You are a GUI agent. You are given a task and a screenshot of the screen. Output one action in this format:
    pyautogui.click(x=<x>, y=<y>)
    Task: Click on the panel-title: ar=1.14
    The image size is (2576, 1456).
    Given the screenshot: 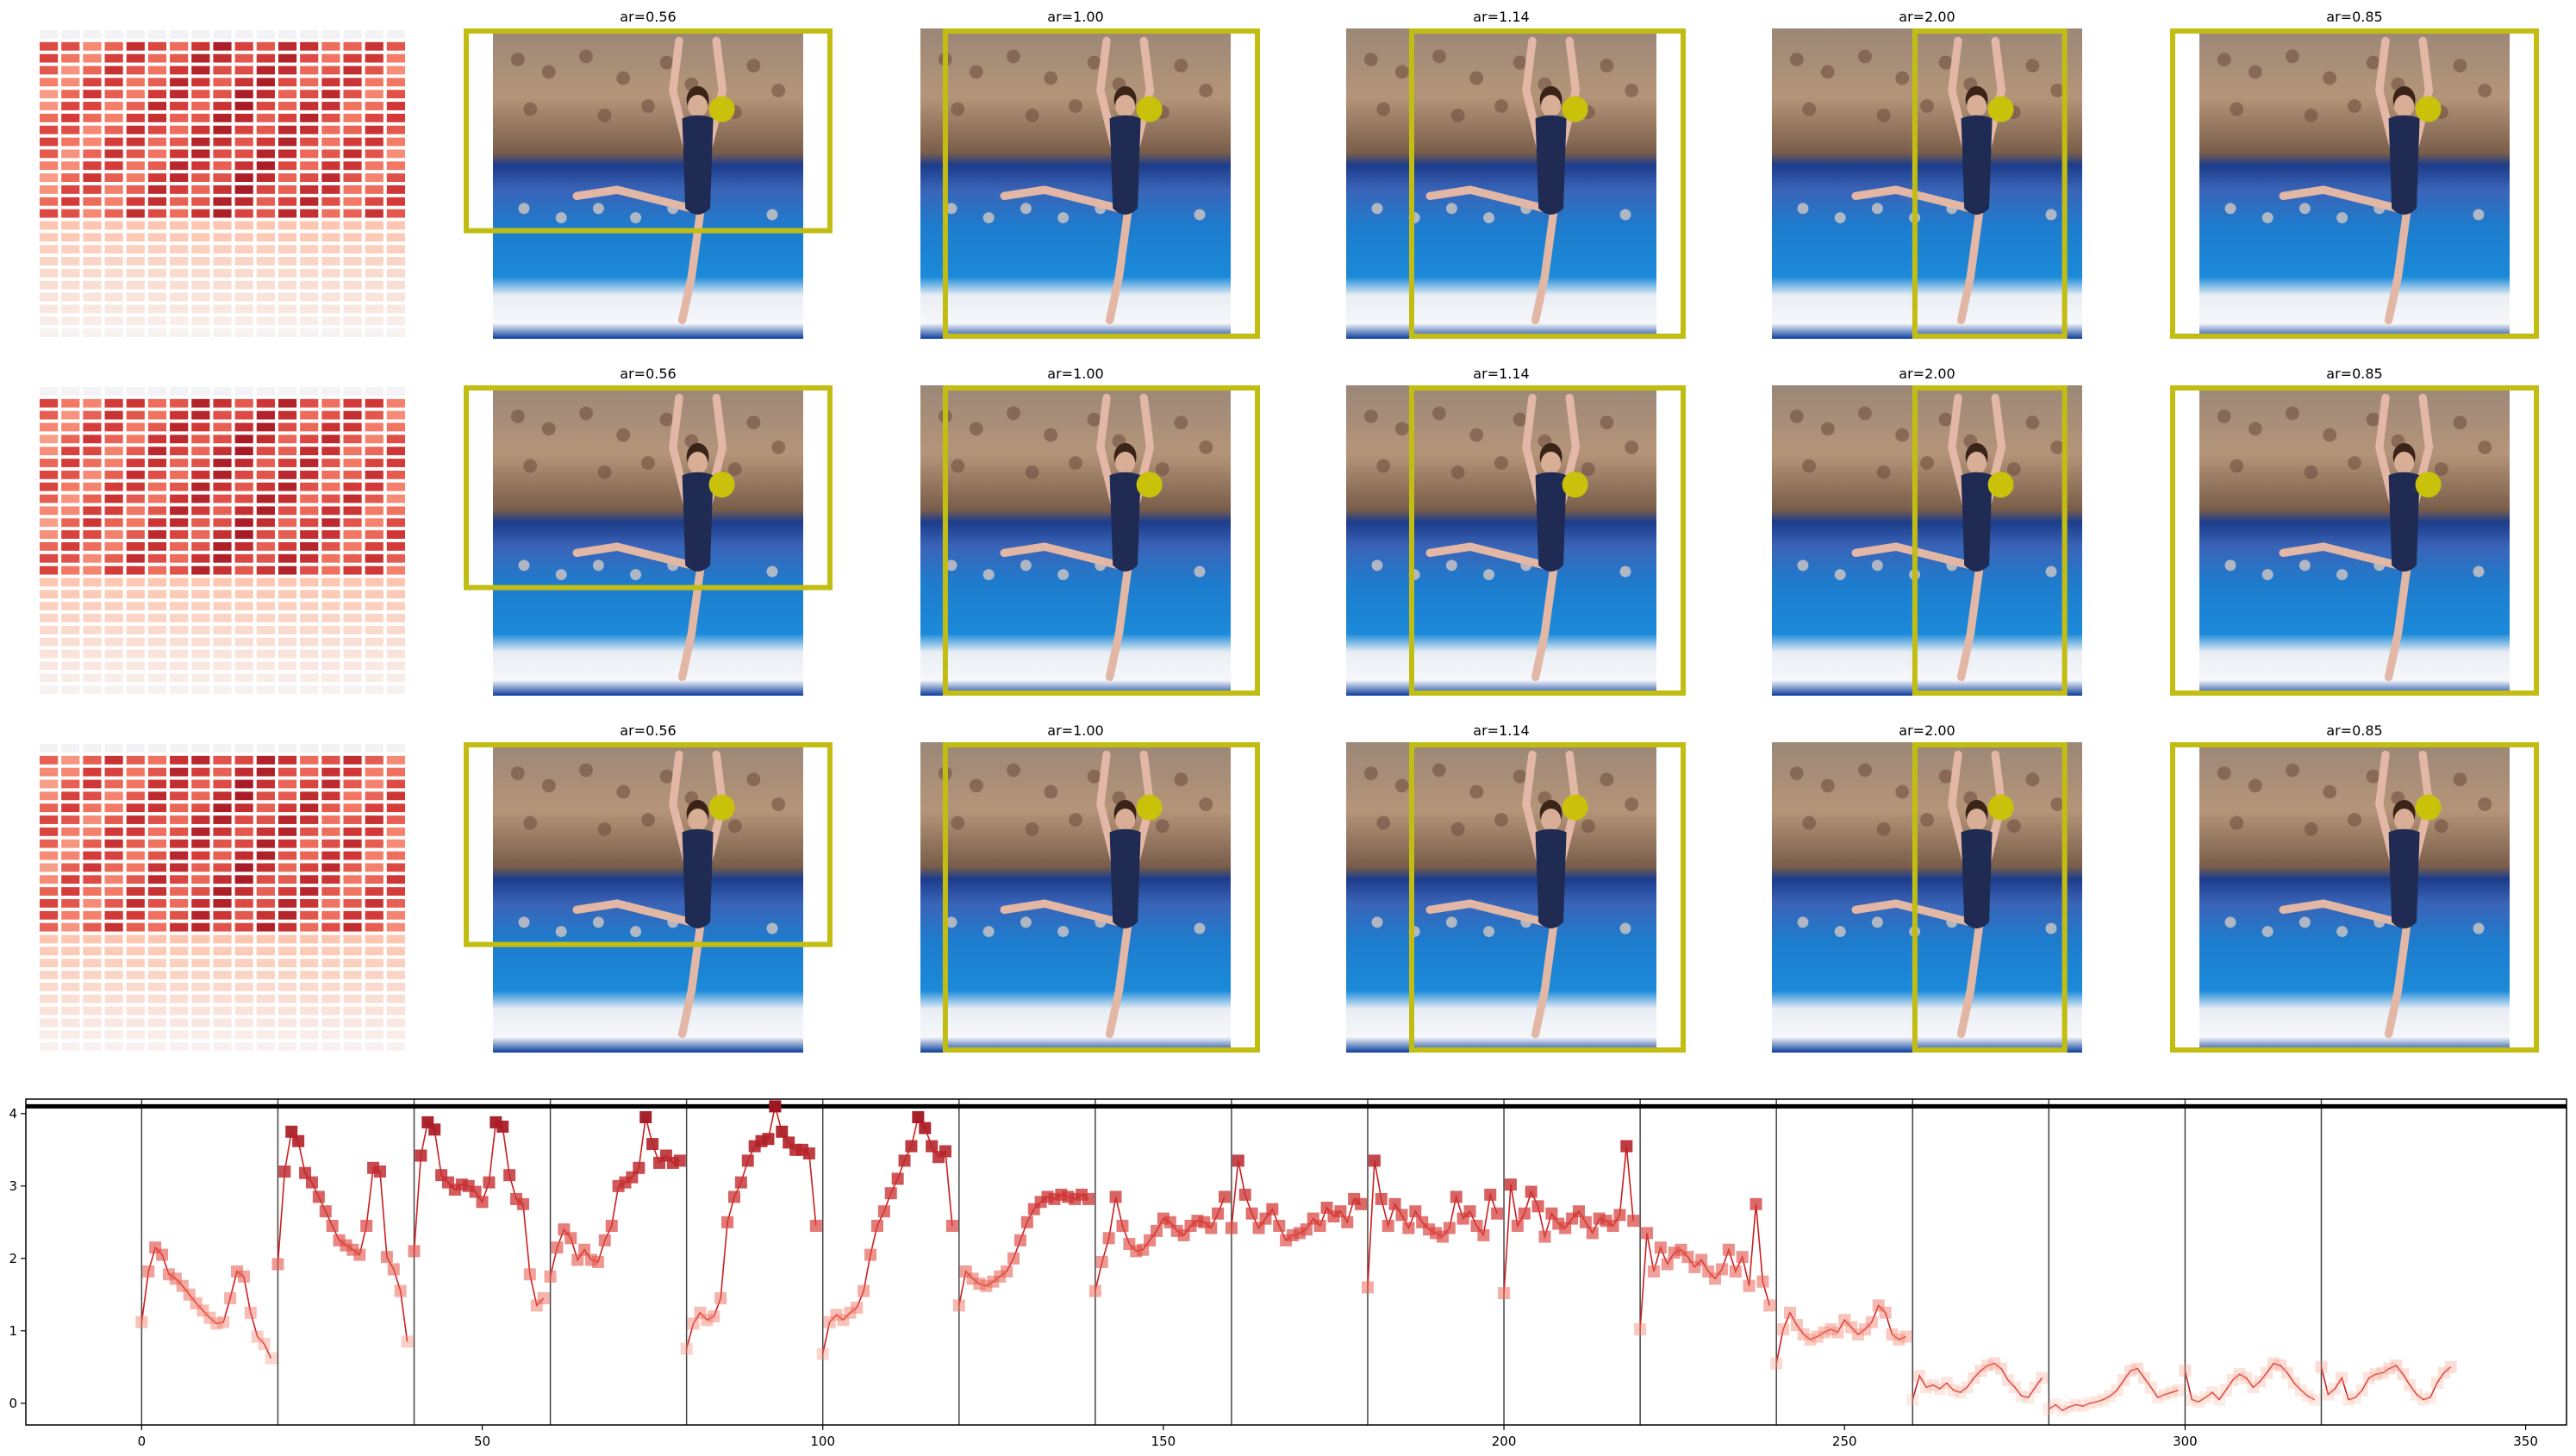 What is the action you would take?
    pyautogui.click(x=1501, y=17)
    